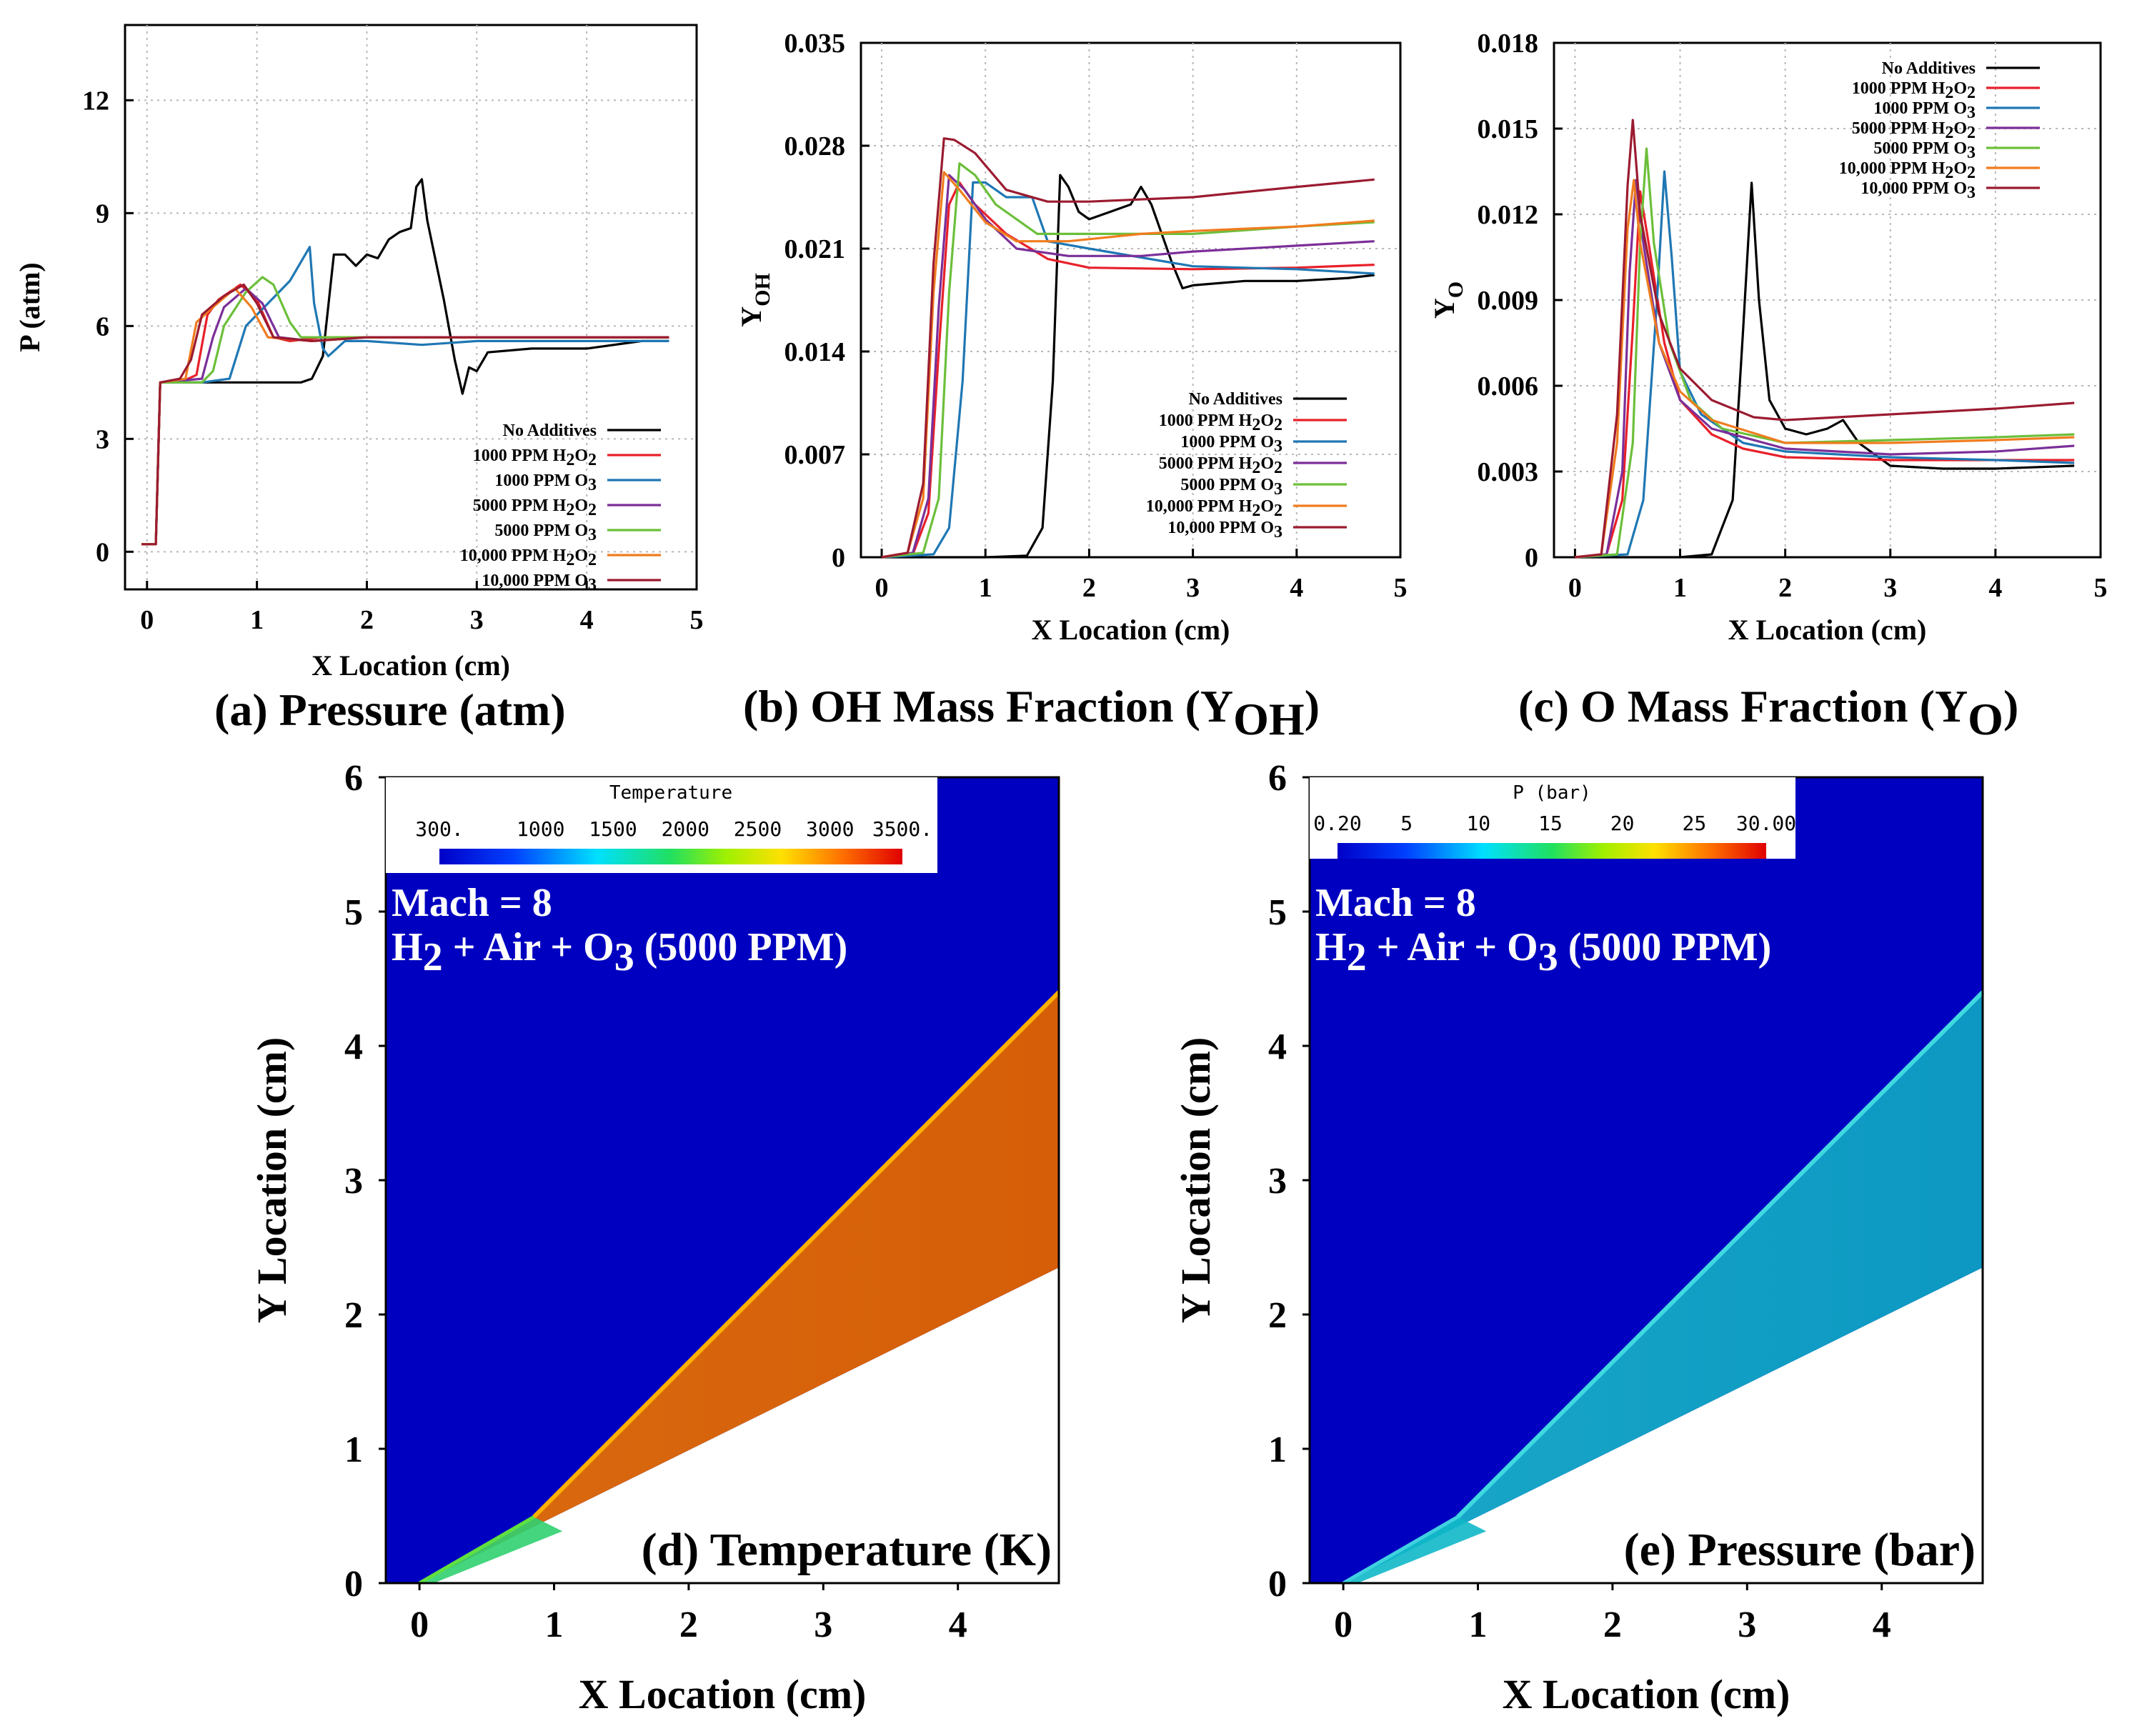 This screenshot has width=2132, height=1736. Describe the element at coordinates (1550, 823) in the screenshot. I see `colorbar-tick-label: 15` at that location.